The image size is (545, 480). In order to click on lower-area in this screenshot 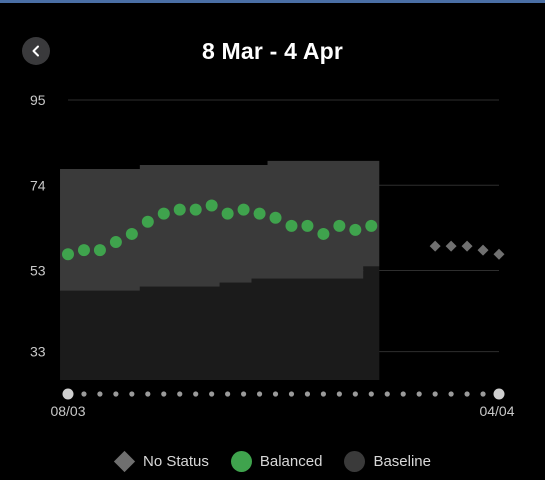, I will do `click(220, 323)`.